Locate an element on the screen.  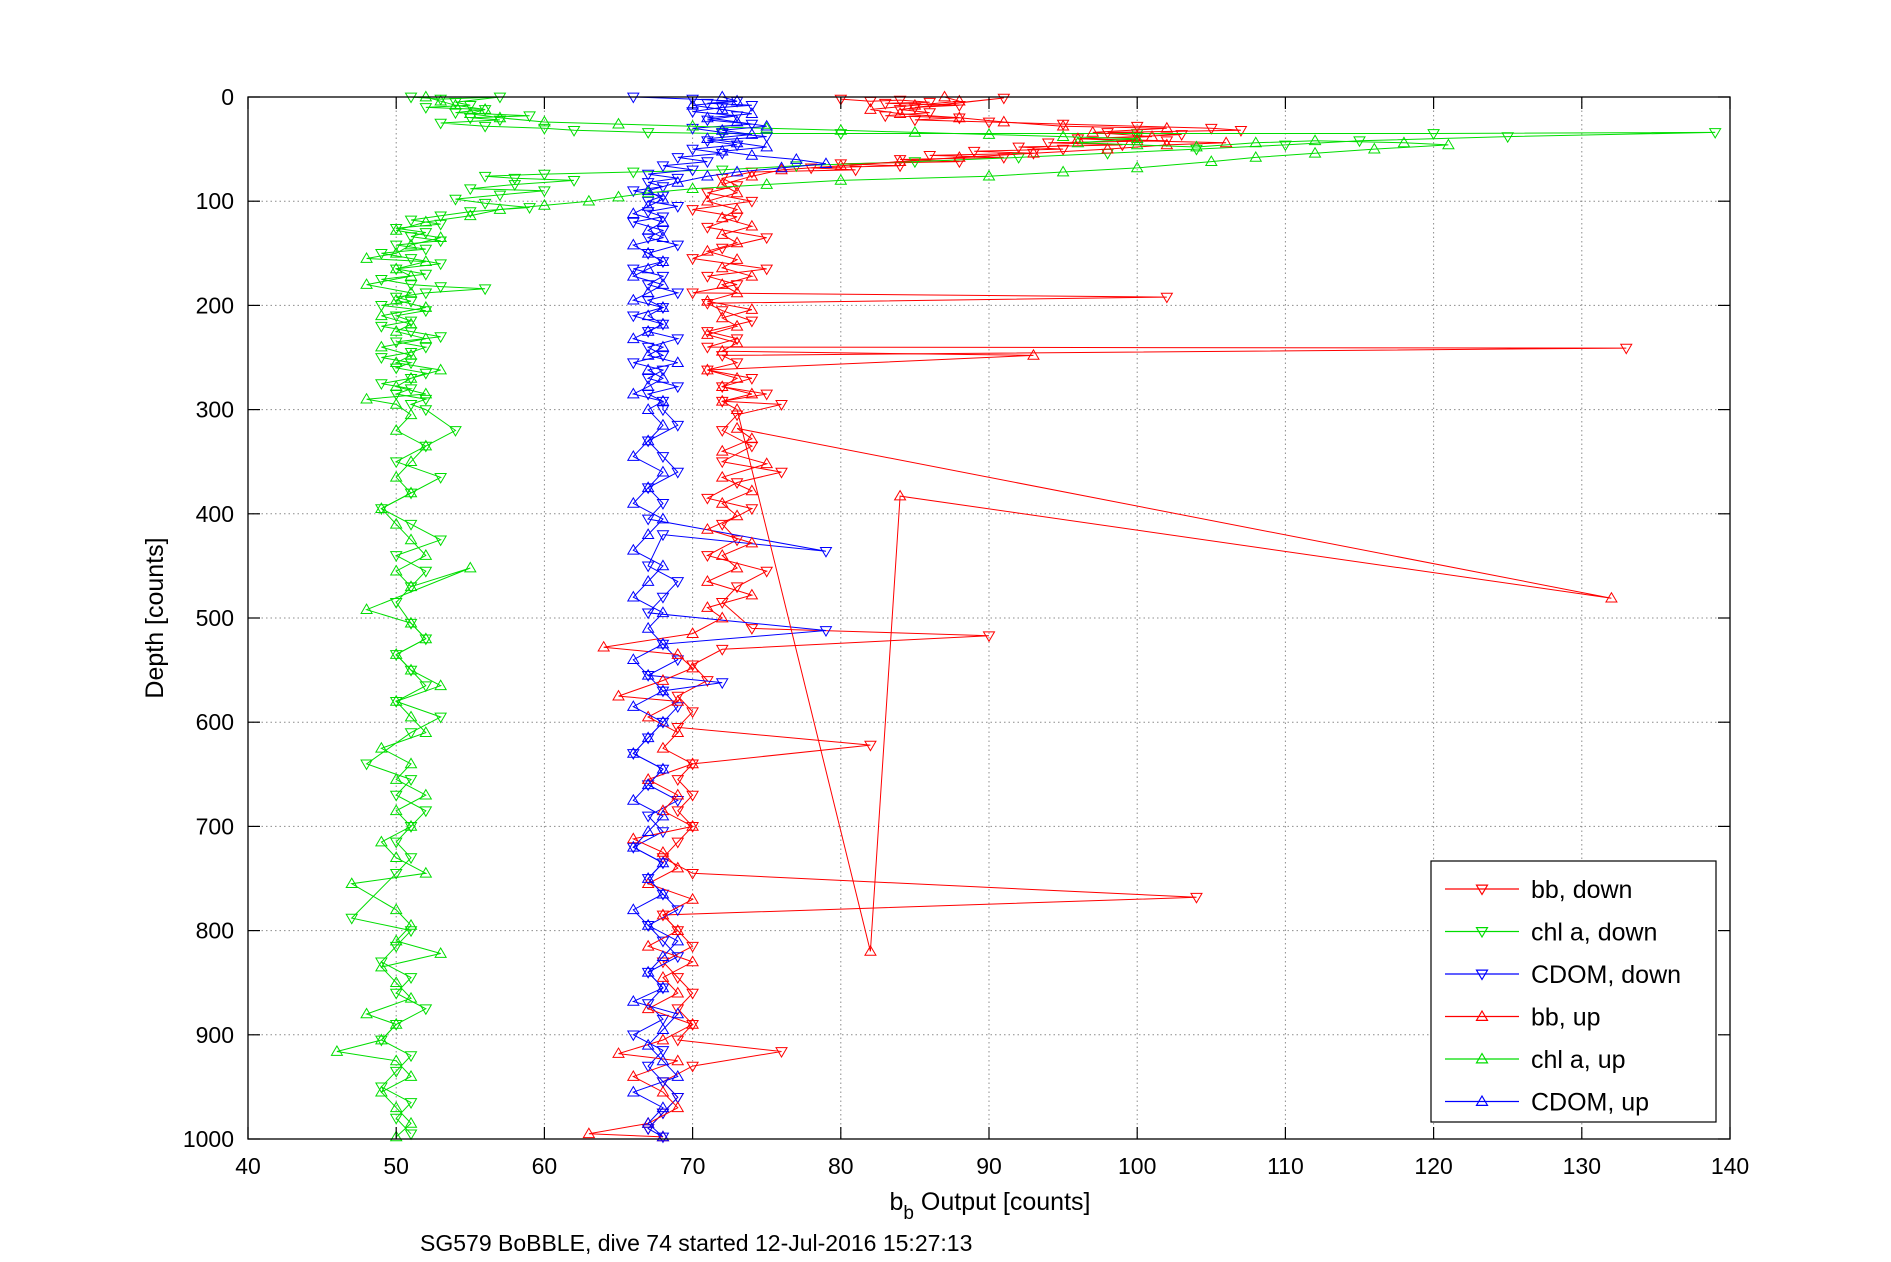
x-tick-label: 140 is located at coordinates (1730, 1166).